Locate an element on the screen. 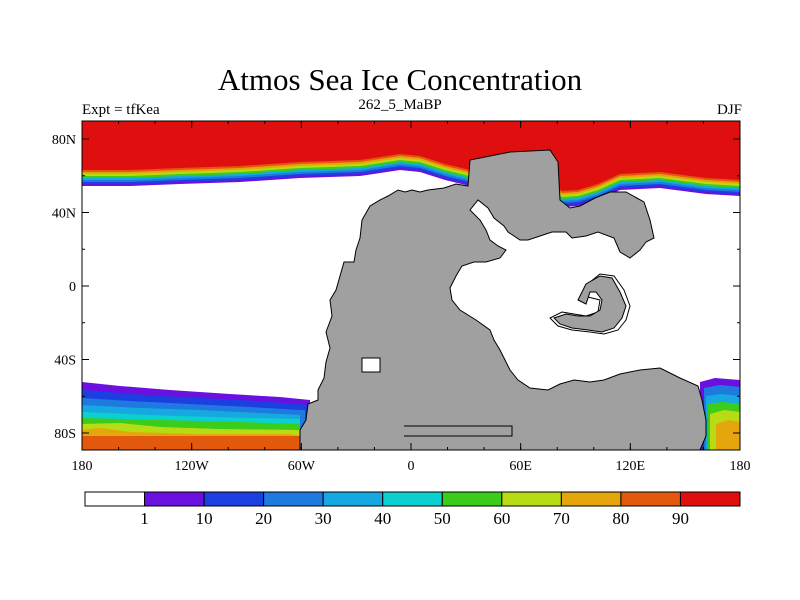  lat-tick-labels: 80N 40N 0 40S 80S is located at coordinates (64, 287).